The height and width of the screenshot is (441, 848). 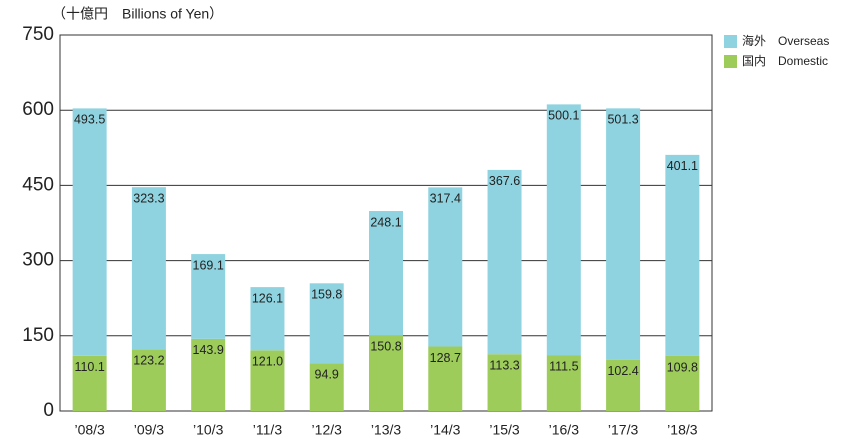 What do you see at coordinates (785, 61) in the screenshot?
I see `legend-label: 国内 Domestic` at bounding box center [785, 61].